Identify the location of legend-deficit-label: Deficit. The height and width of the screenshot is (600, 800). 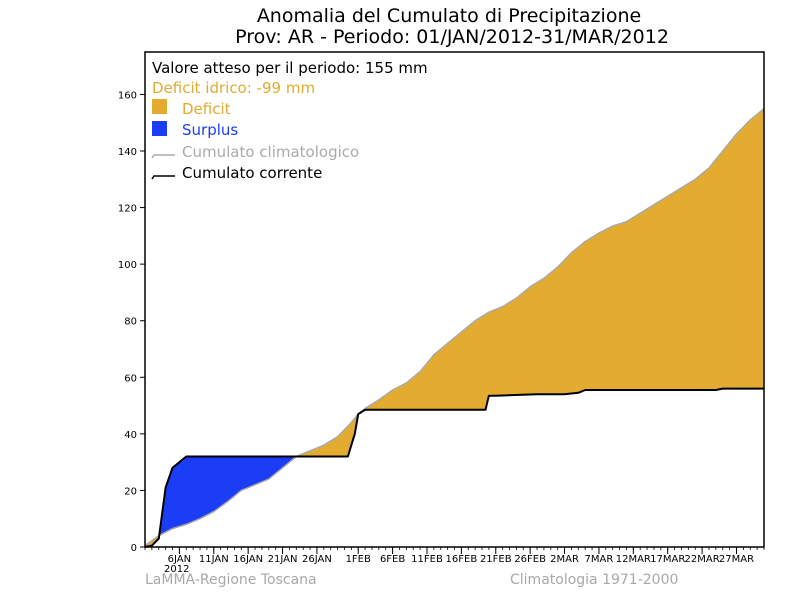
(206, 109).